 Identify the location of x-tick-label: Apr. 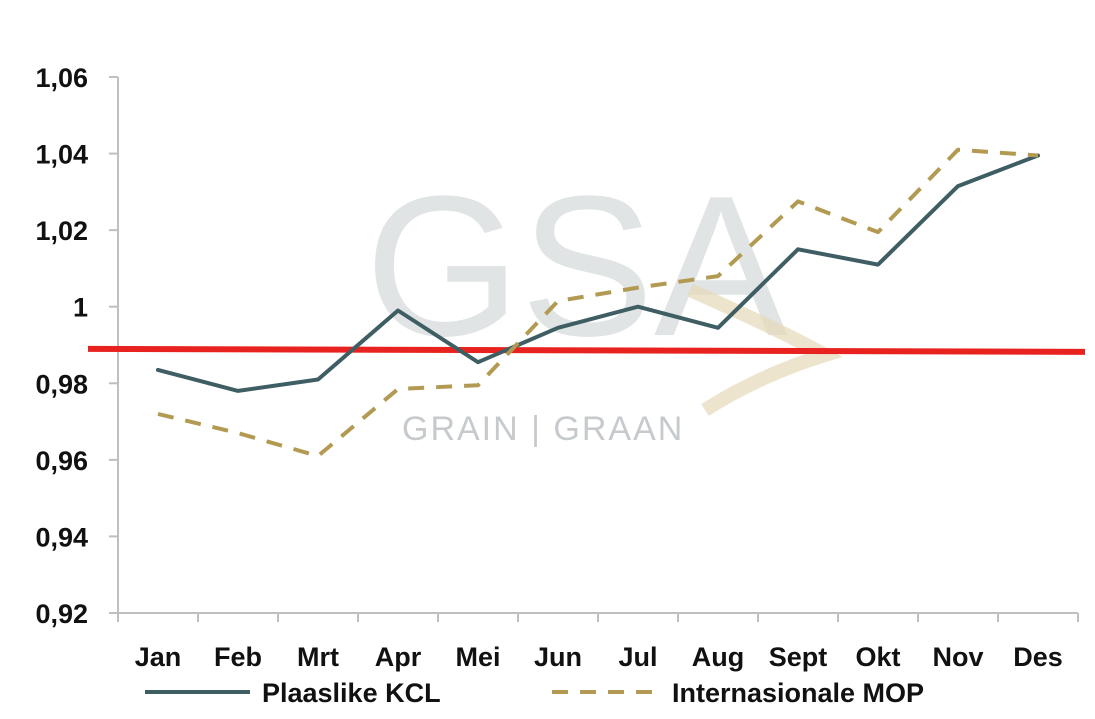
(398, 657).